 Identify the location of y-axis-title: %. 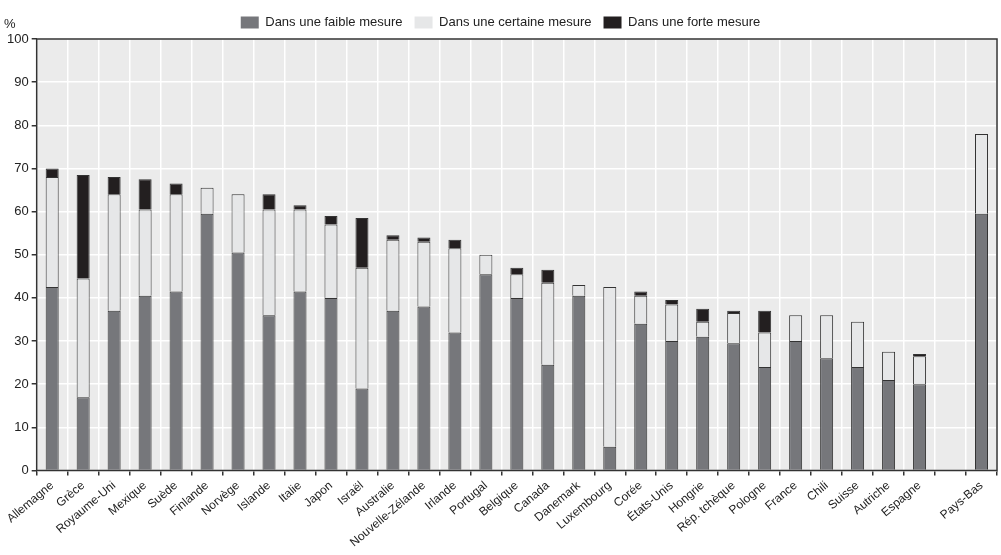
(9, 24).